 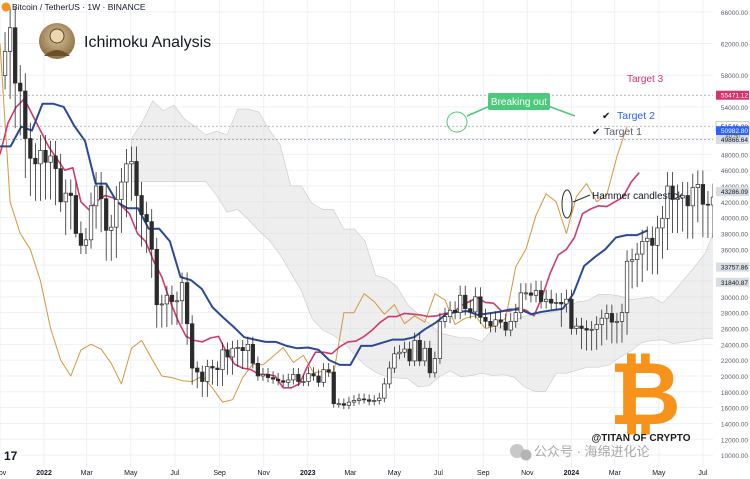 I want to click on symbol-header: Bitcoin / TetherUS · 1W · BINANCE, so click(x=73, y=7).